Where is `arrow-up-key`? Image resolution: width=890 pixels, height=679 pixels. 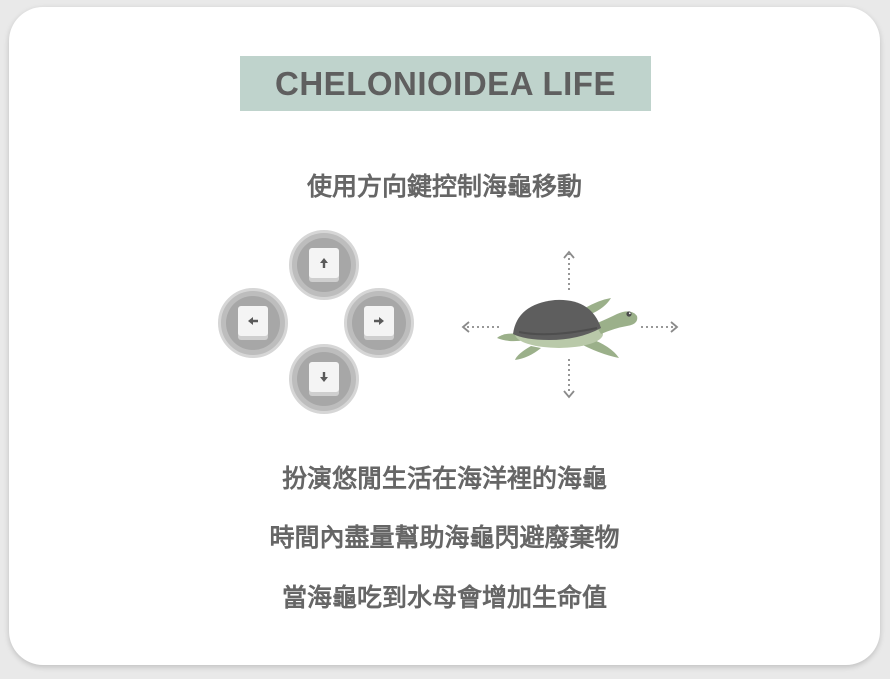 arrow-up-key is located at coordinates (324, 265).